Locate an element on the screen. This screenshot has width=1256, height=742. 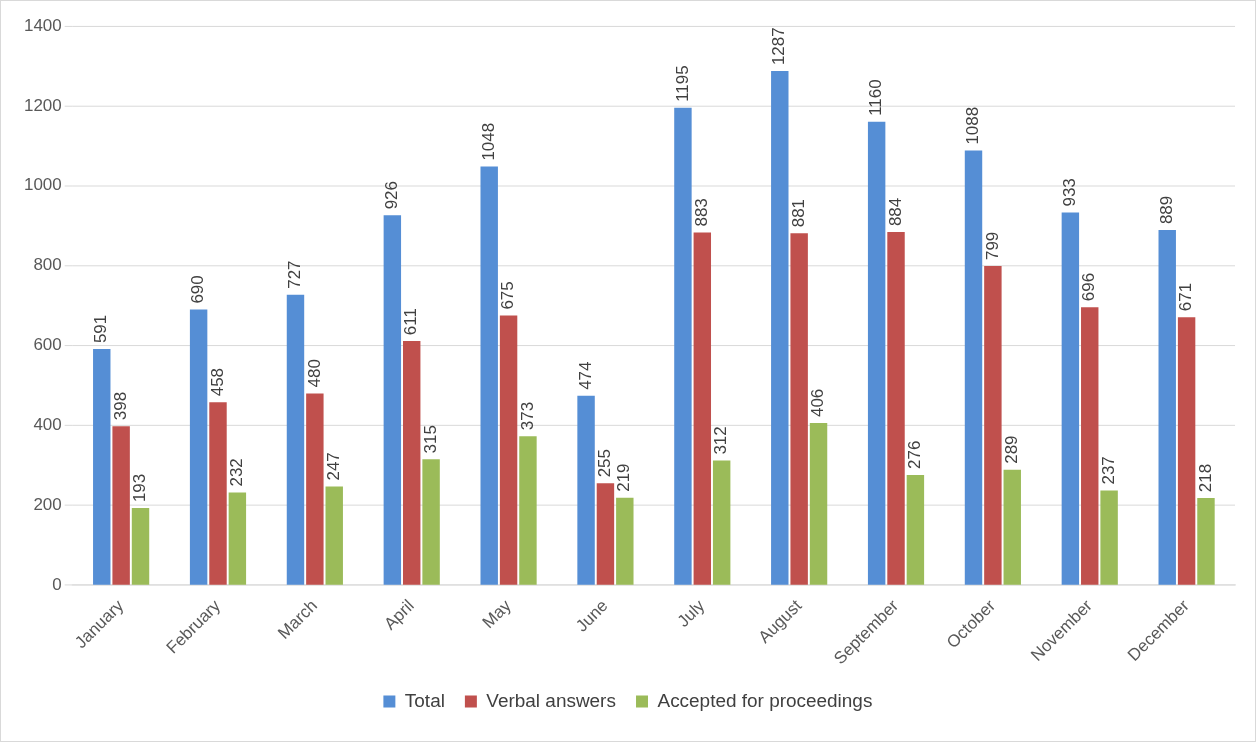
data-label: 671 is located at coordinates (1186, 297).